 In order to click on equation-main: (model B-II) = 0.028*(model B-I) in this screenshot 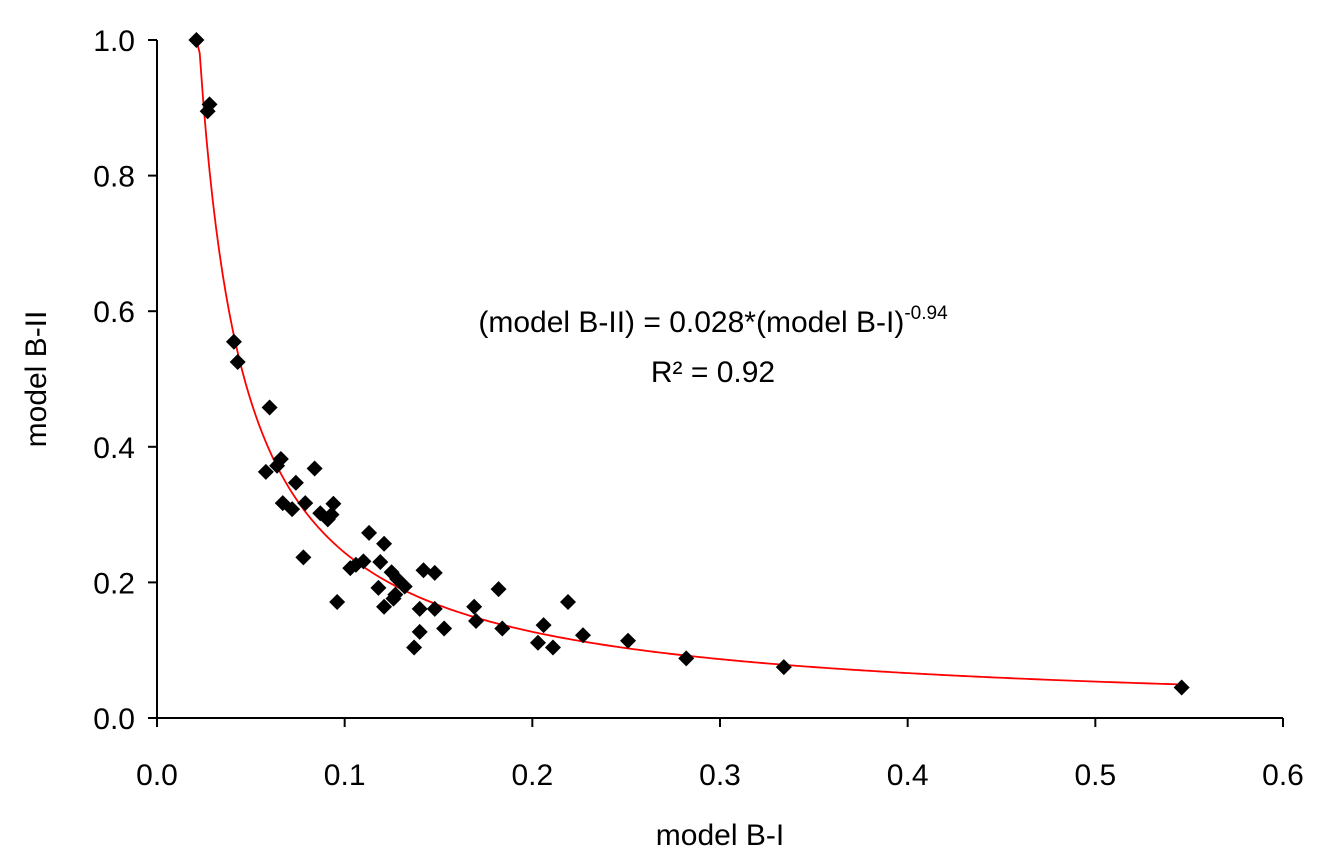, I will do `click(691, 322)`.